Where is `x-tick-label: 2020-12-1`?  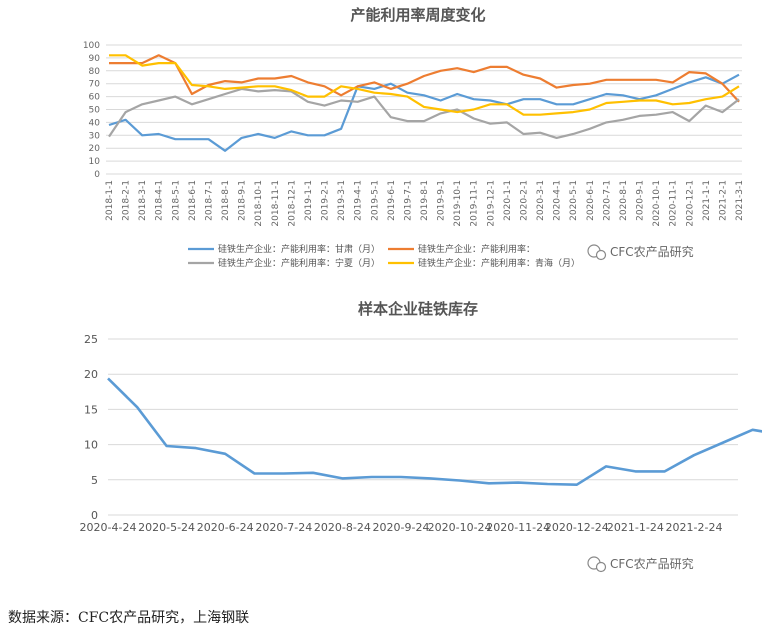 x-tick-label: 2020-12-1 is located at coordinates (690, 203).